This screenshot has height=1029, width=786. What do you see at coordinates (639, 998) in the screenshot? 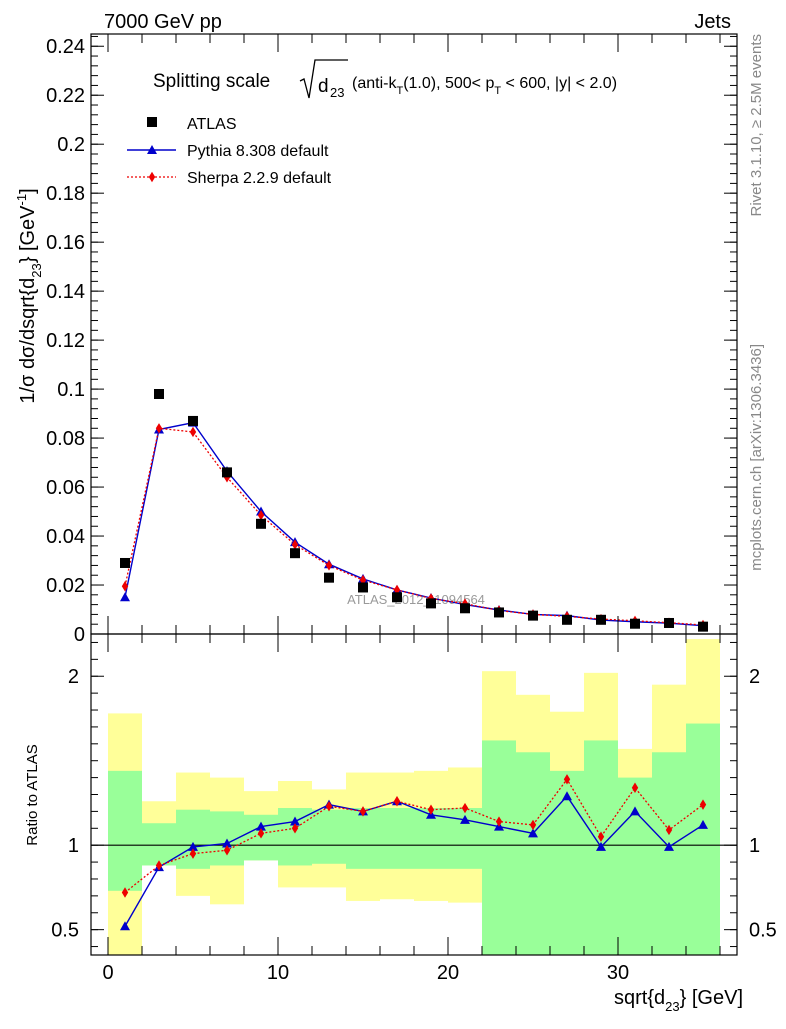
I see `x-axis-label-main: sqrt{d` at bounding box center [639, 998].